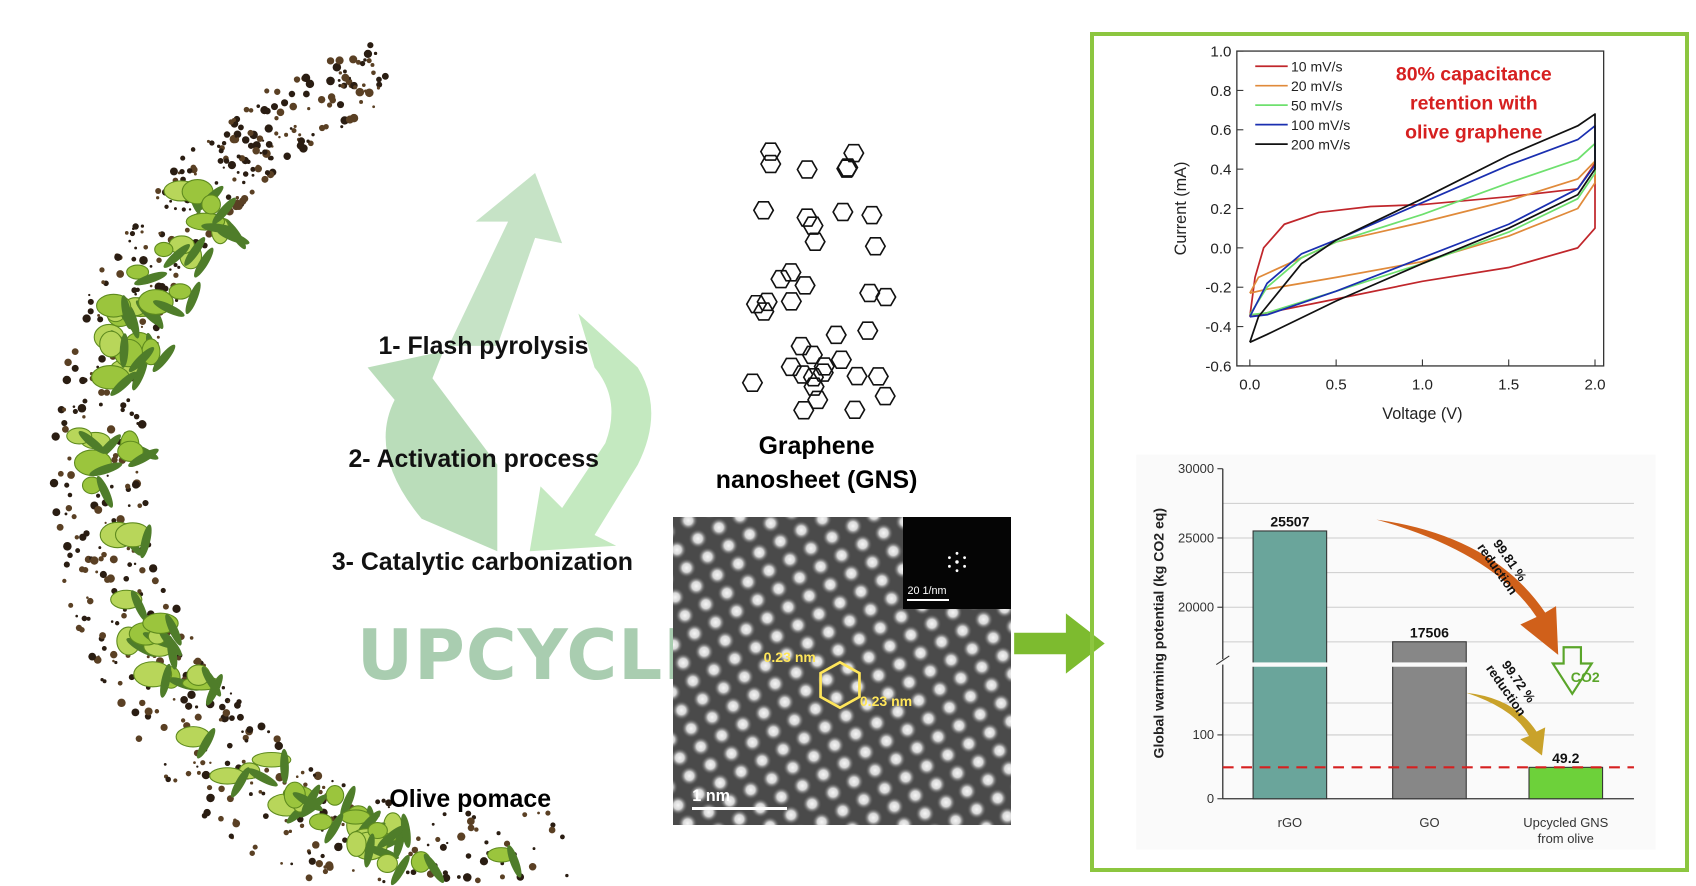 The width and height of the screenshot is (1696, 886). I want to click on legend-label: 10 mV/s, so click(1317, 66).